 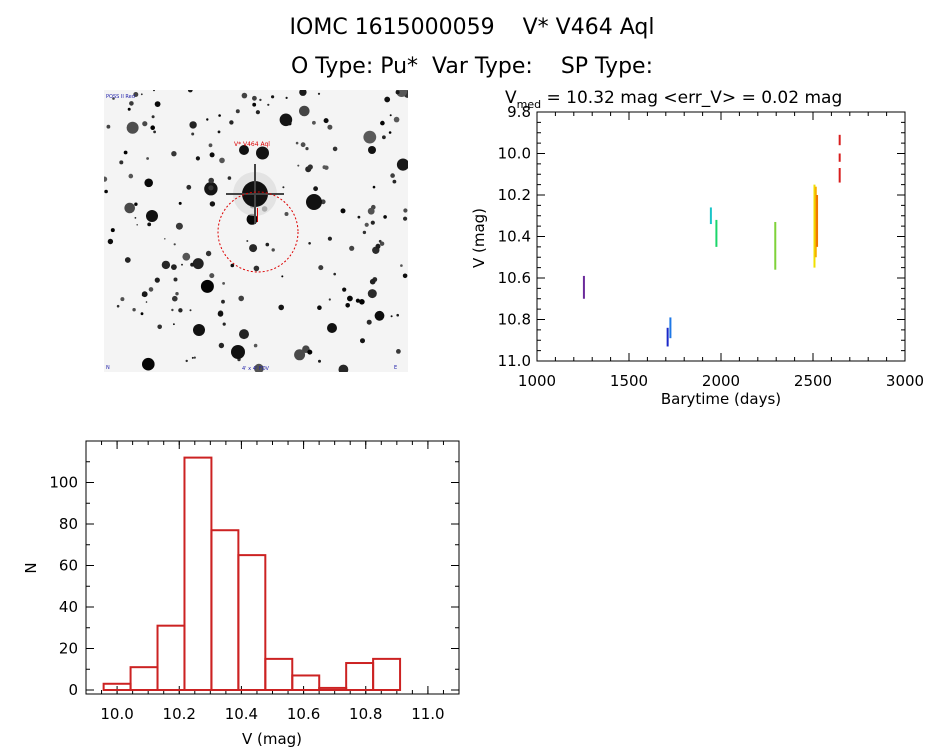 What do you see at coordinates (108, 368) in the screenshot?
I see `corner-label-bottom-left: N` at bounding box center [108, 368].